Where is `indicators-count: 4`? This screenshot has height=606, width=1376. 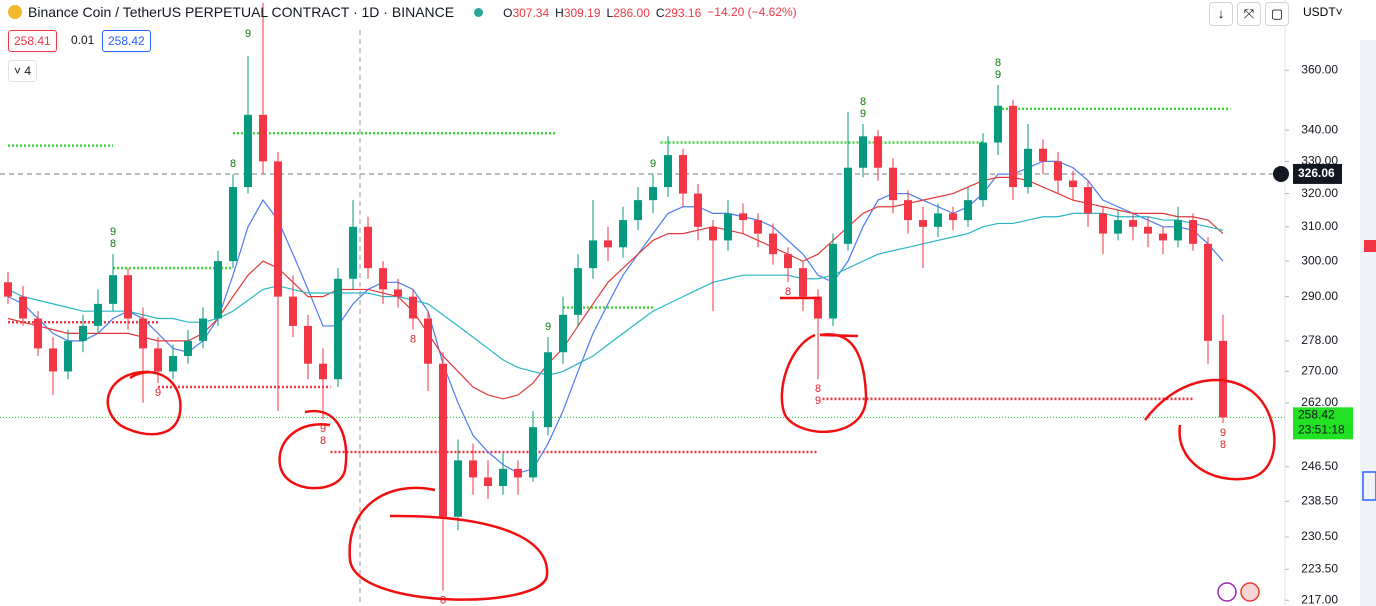 indicators-count: 4 is located at coordinates (28, 71).